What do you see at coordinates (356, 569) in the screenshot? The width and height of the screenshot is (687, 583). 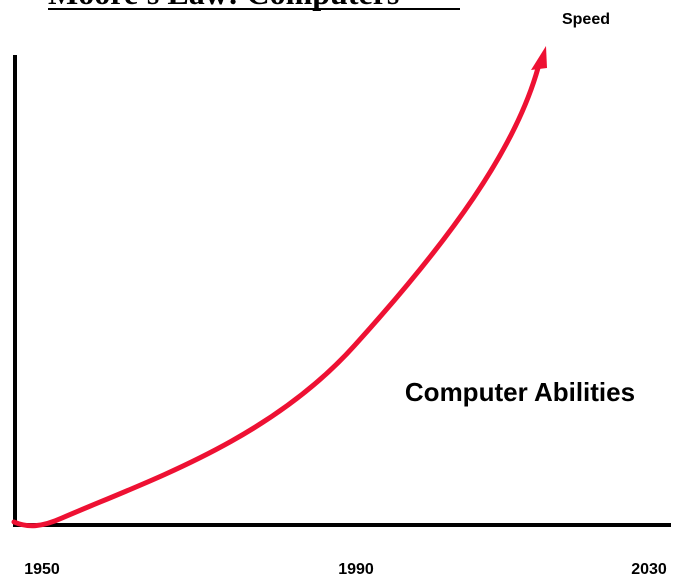 I see `x-label: 1990` at bounding box center [356, 569].